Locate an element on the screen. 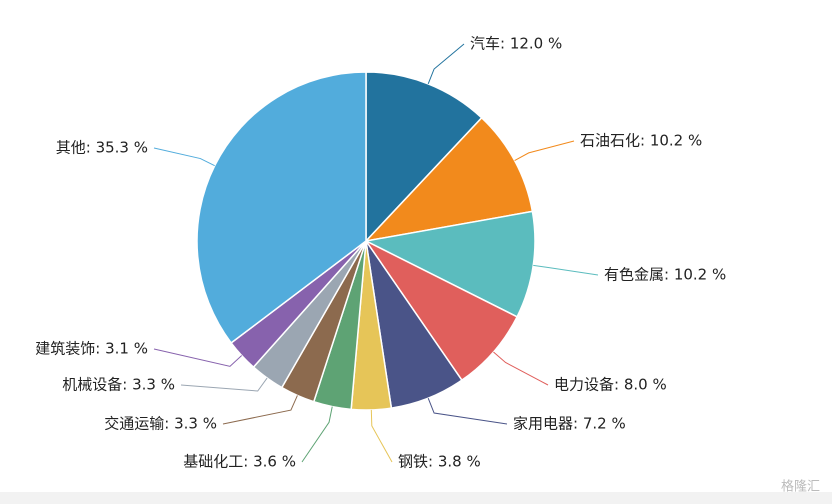 This screenshot has height=504, width=832. watermark: 格隆汇 is located at coordinates (800, 487).